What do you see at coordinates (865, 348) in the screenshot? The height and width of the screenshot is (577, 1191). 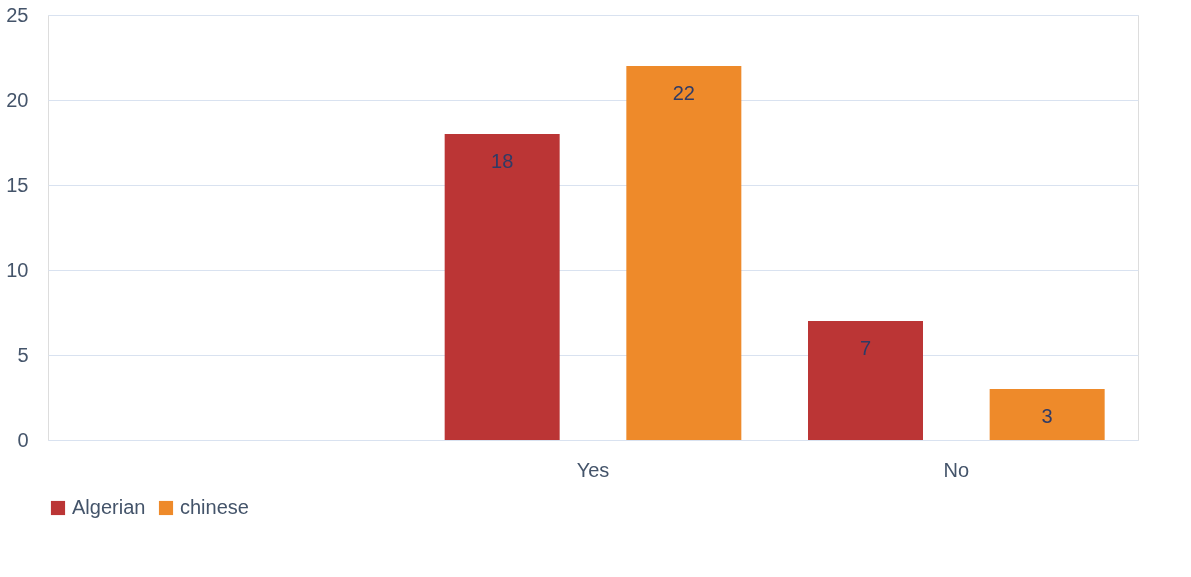 I see `data-label: 7` at bounding box center [865, 348].